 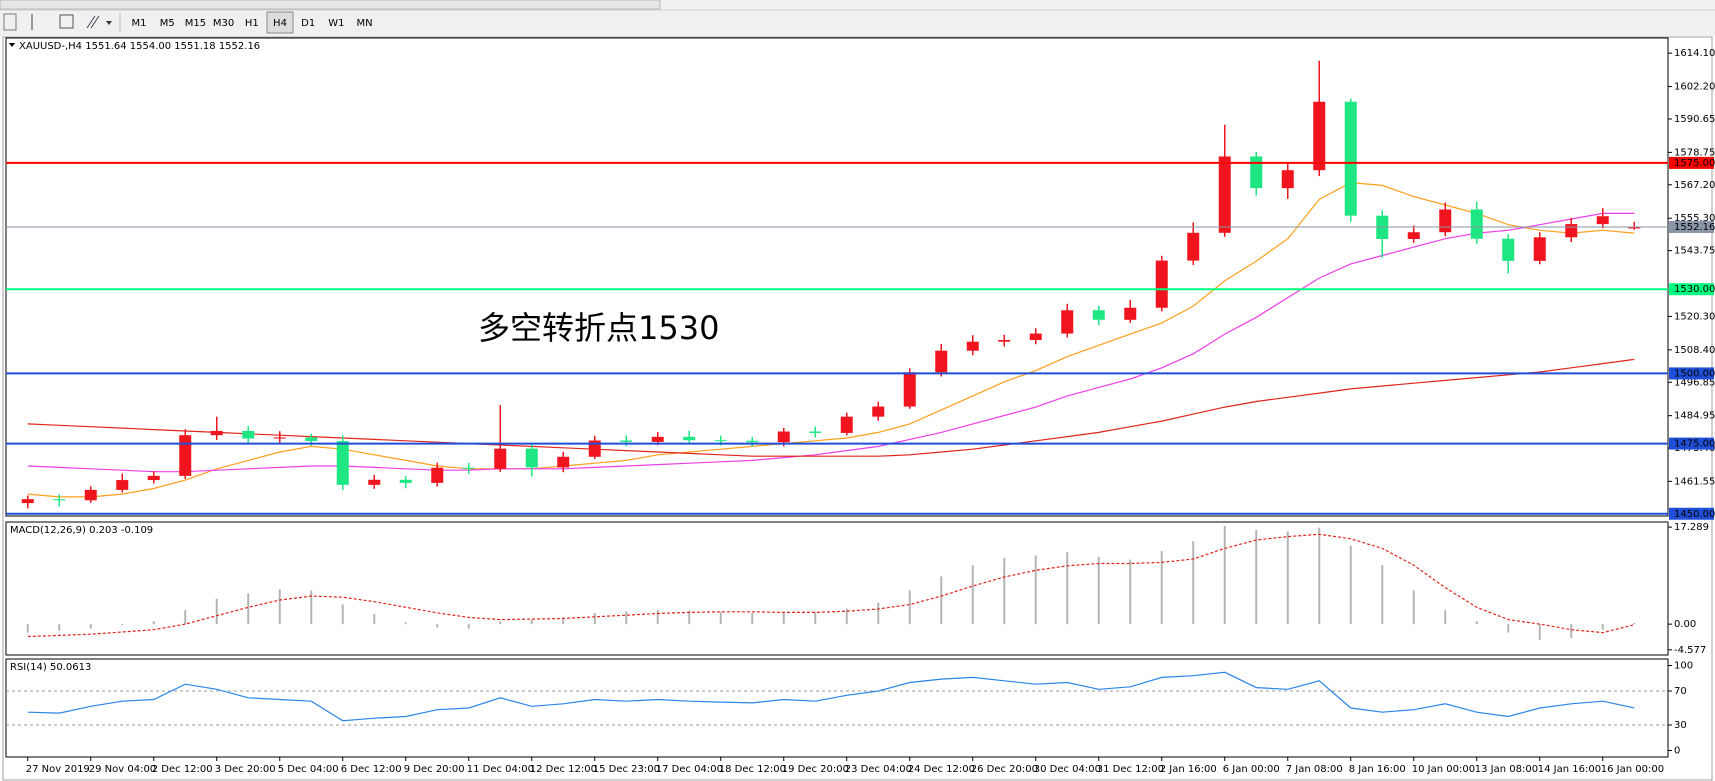 What do you see at coordinates (878, 769) in the screenshot?
I see `x-tick-label: 23 Dec 04:00` at bounding box center [878, 769].